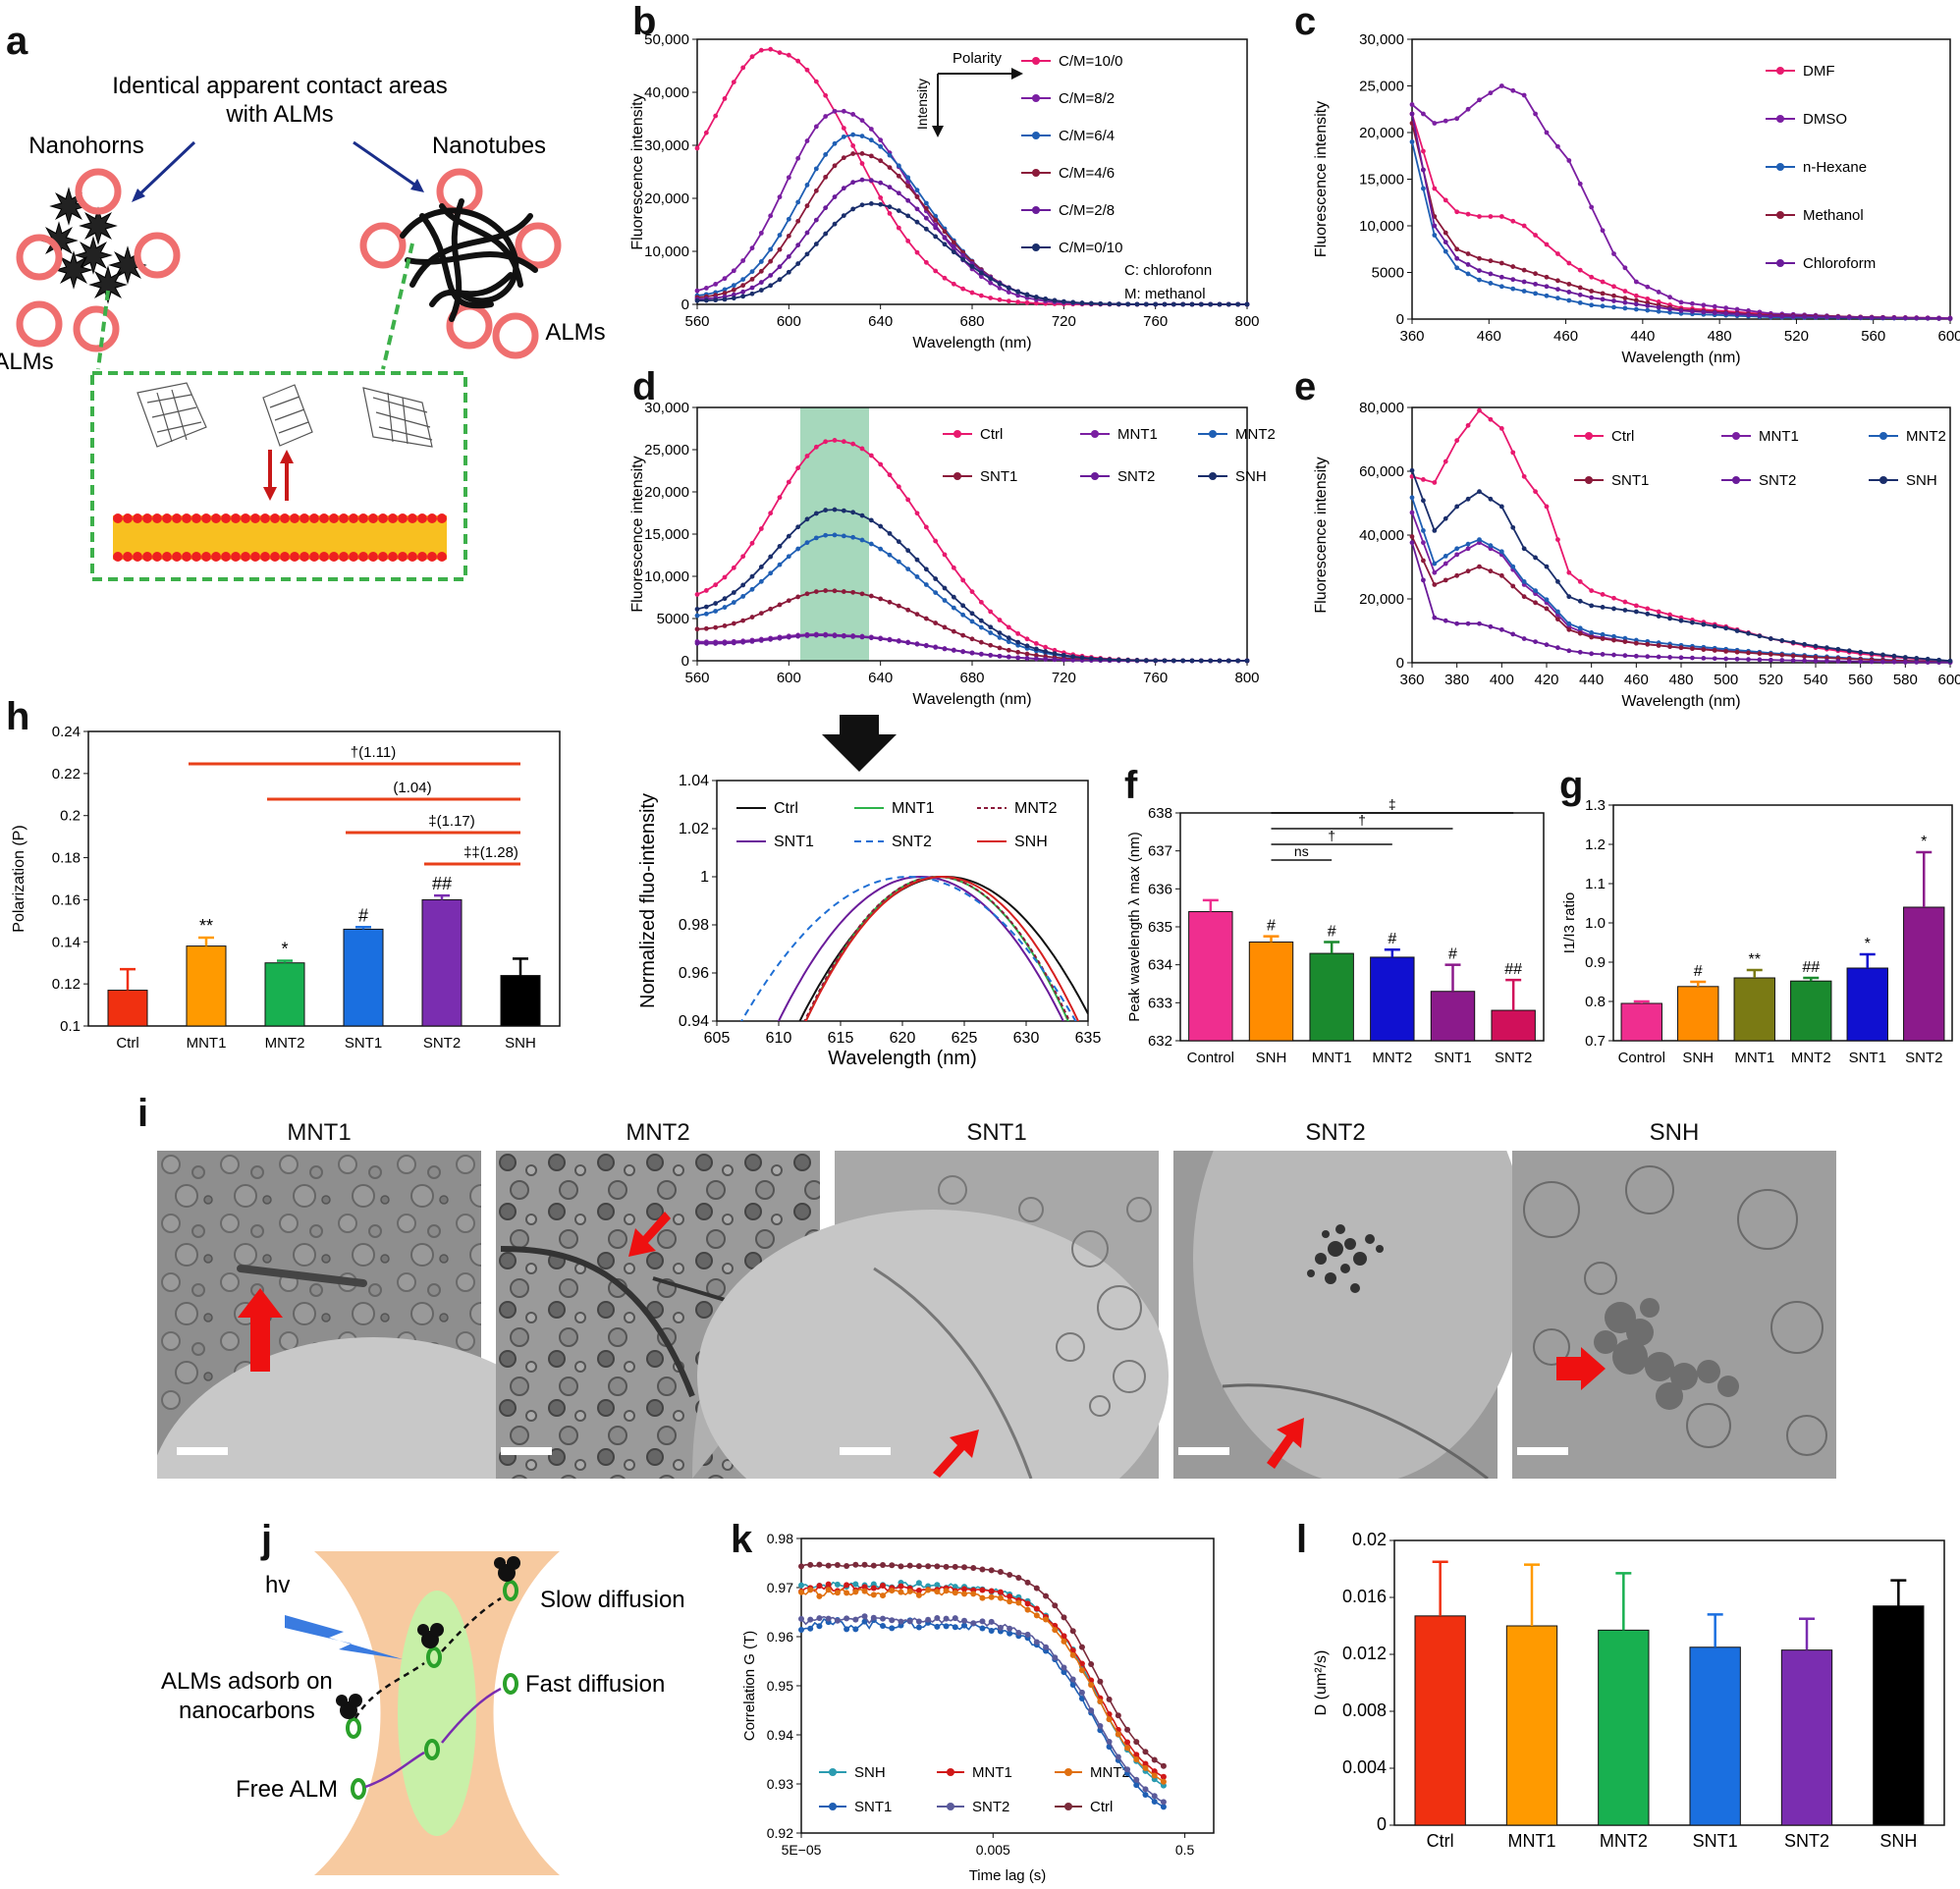  Describe the element at coordinates (612, 1600) in the screenshot. I see `label-slow-diffusion: Slow diffusion` at that location.